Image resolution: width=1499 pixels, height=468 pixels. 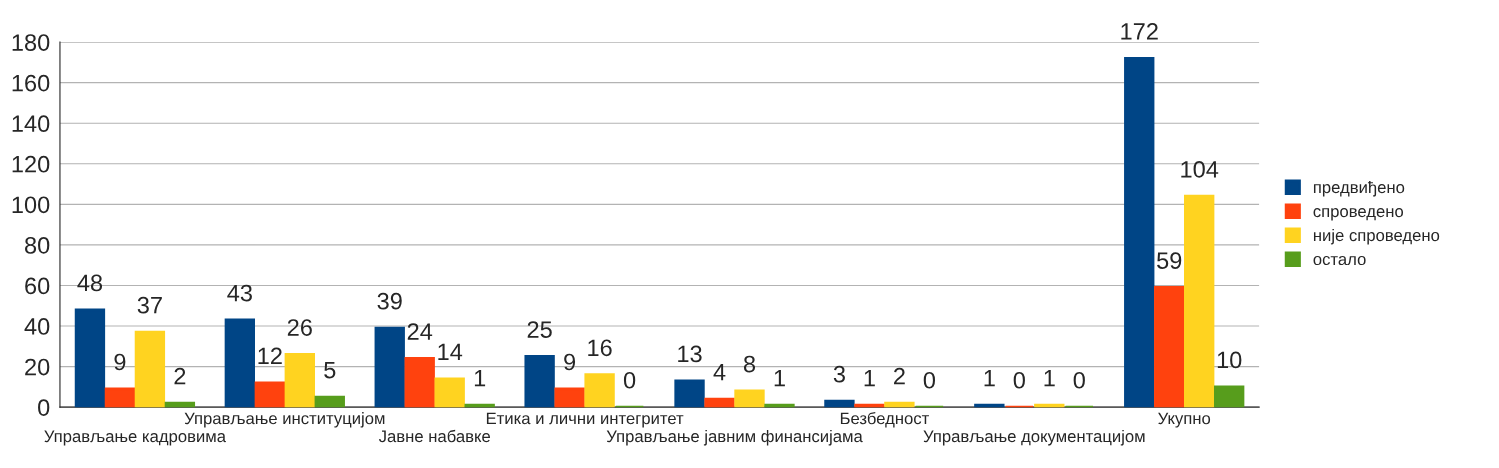 What do you see at coordinates (1339, 260) in the screenshot?
I see `legend-label: остало` at bounding box center [1339, 260].